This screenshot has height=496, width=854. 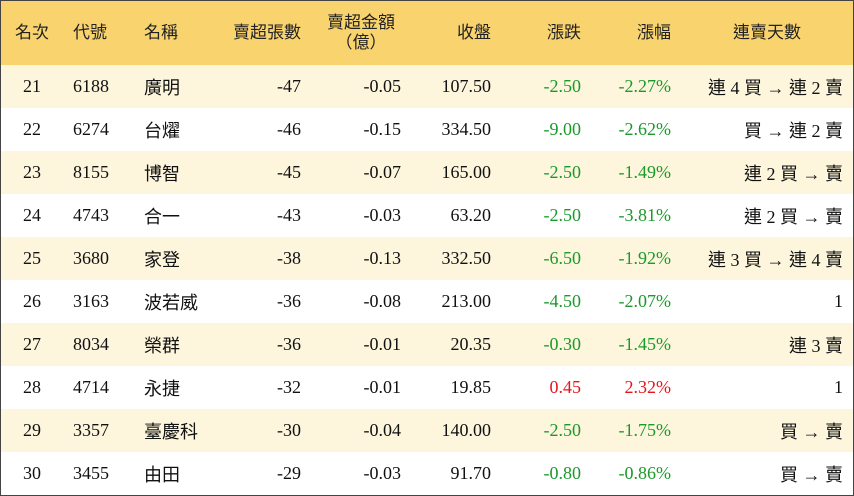 I want to click on table-cell: 4743, so click(x=91, y=215).